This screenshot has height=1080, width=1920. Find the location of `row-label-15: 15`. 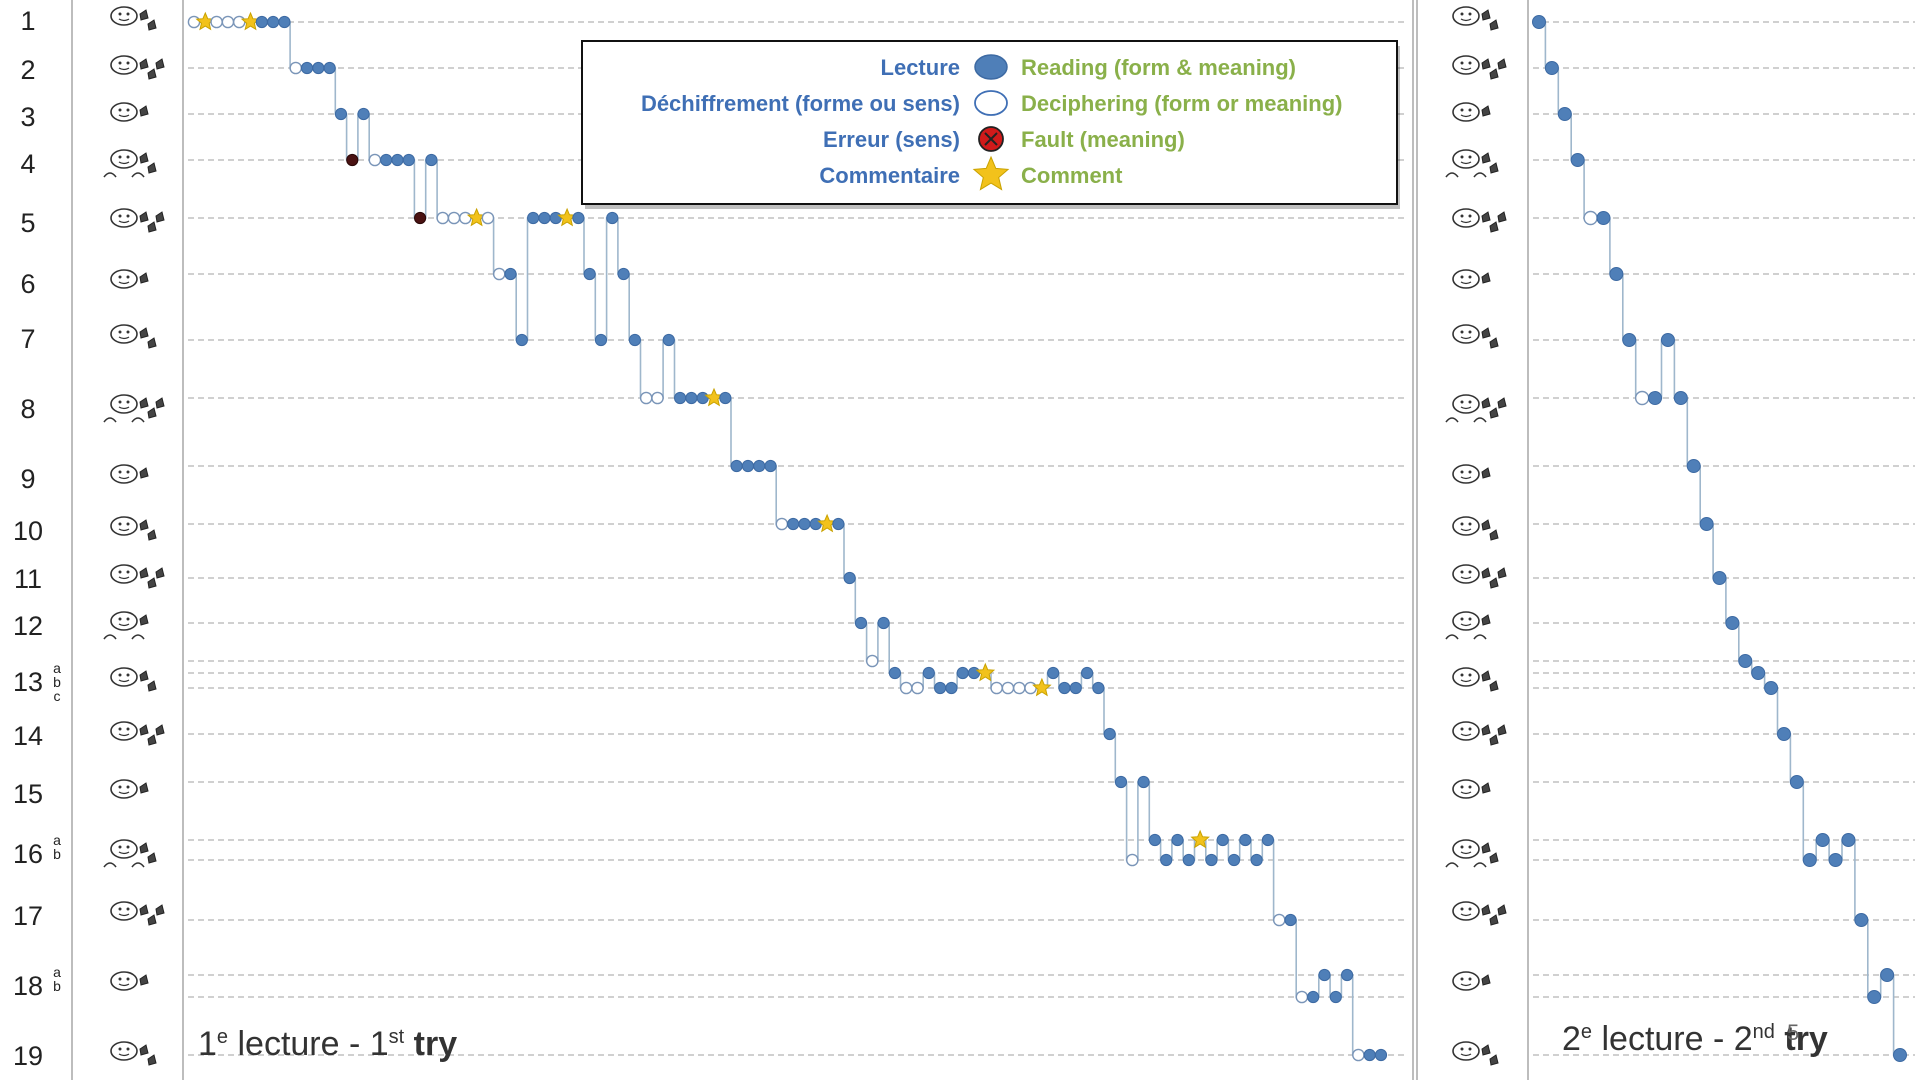

row-label-15: 15 is located at coordinates (28, 794).